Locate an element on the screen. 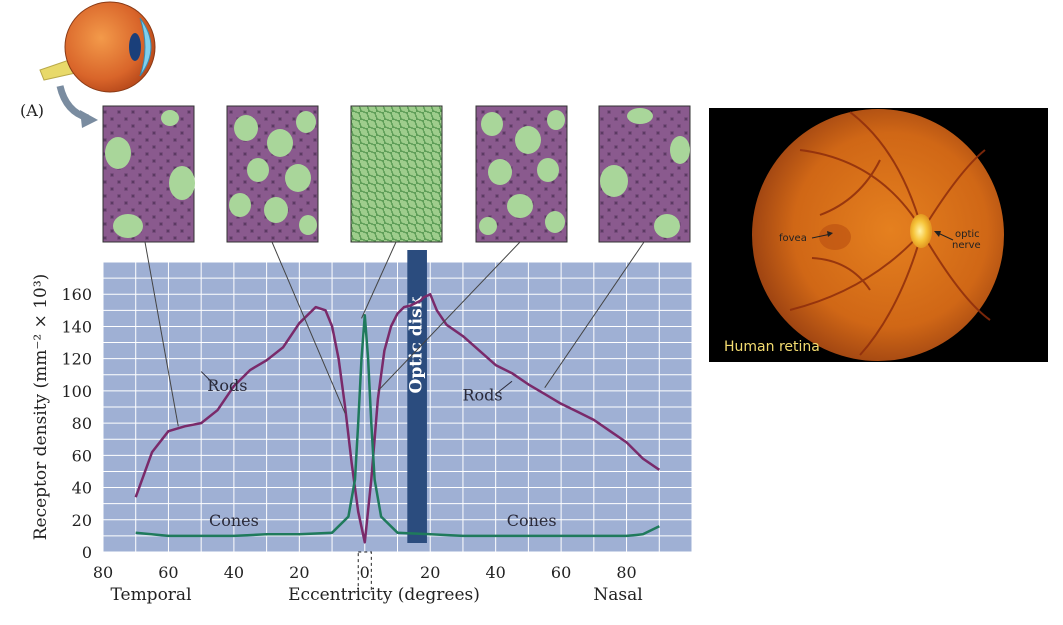 The height and width of the screenshot is (625, 1063). retina-fundus is located at coordinates (878, 235).